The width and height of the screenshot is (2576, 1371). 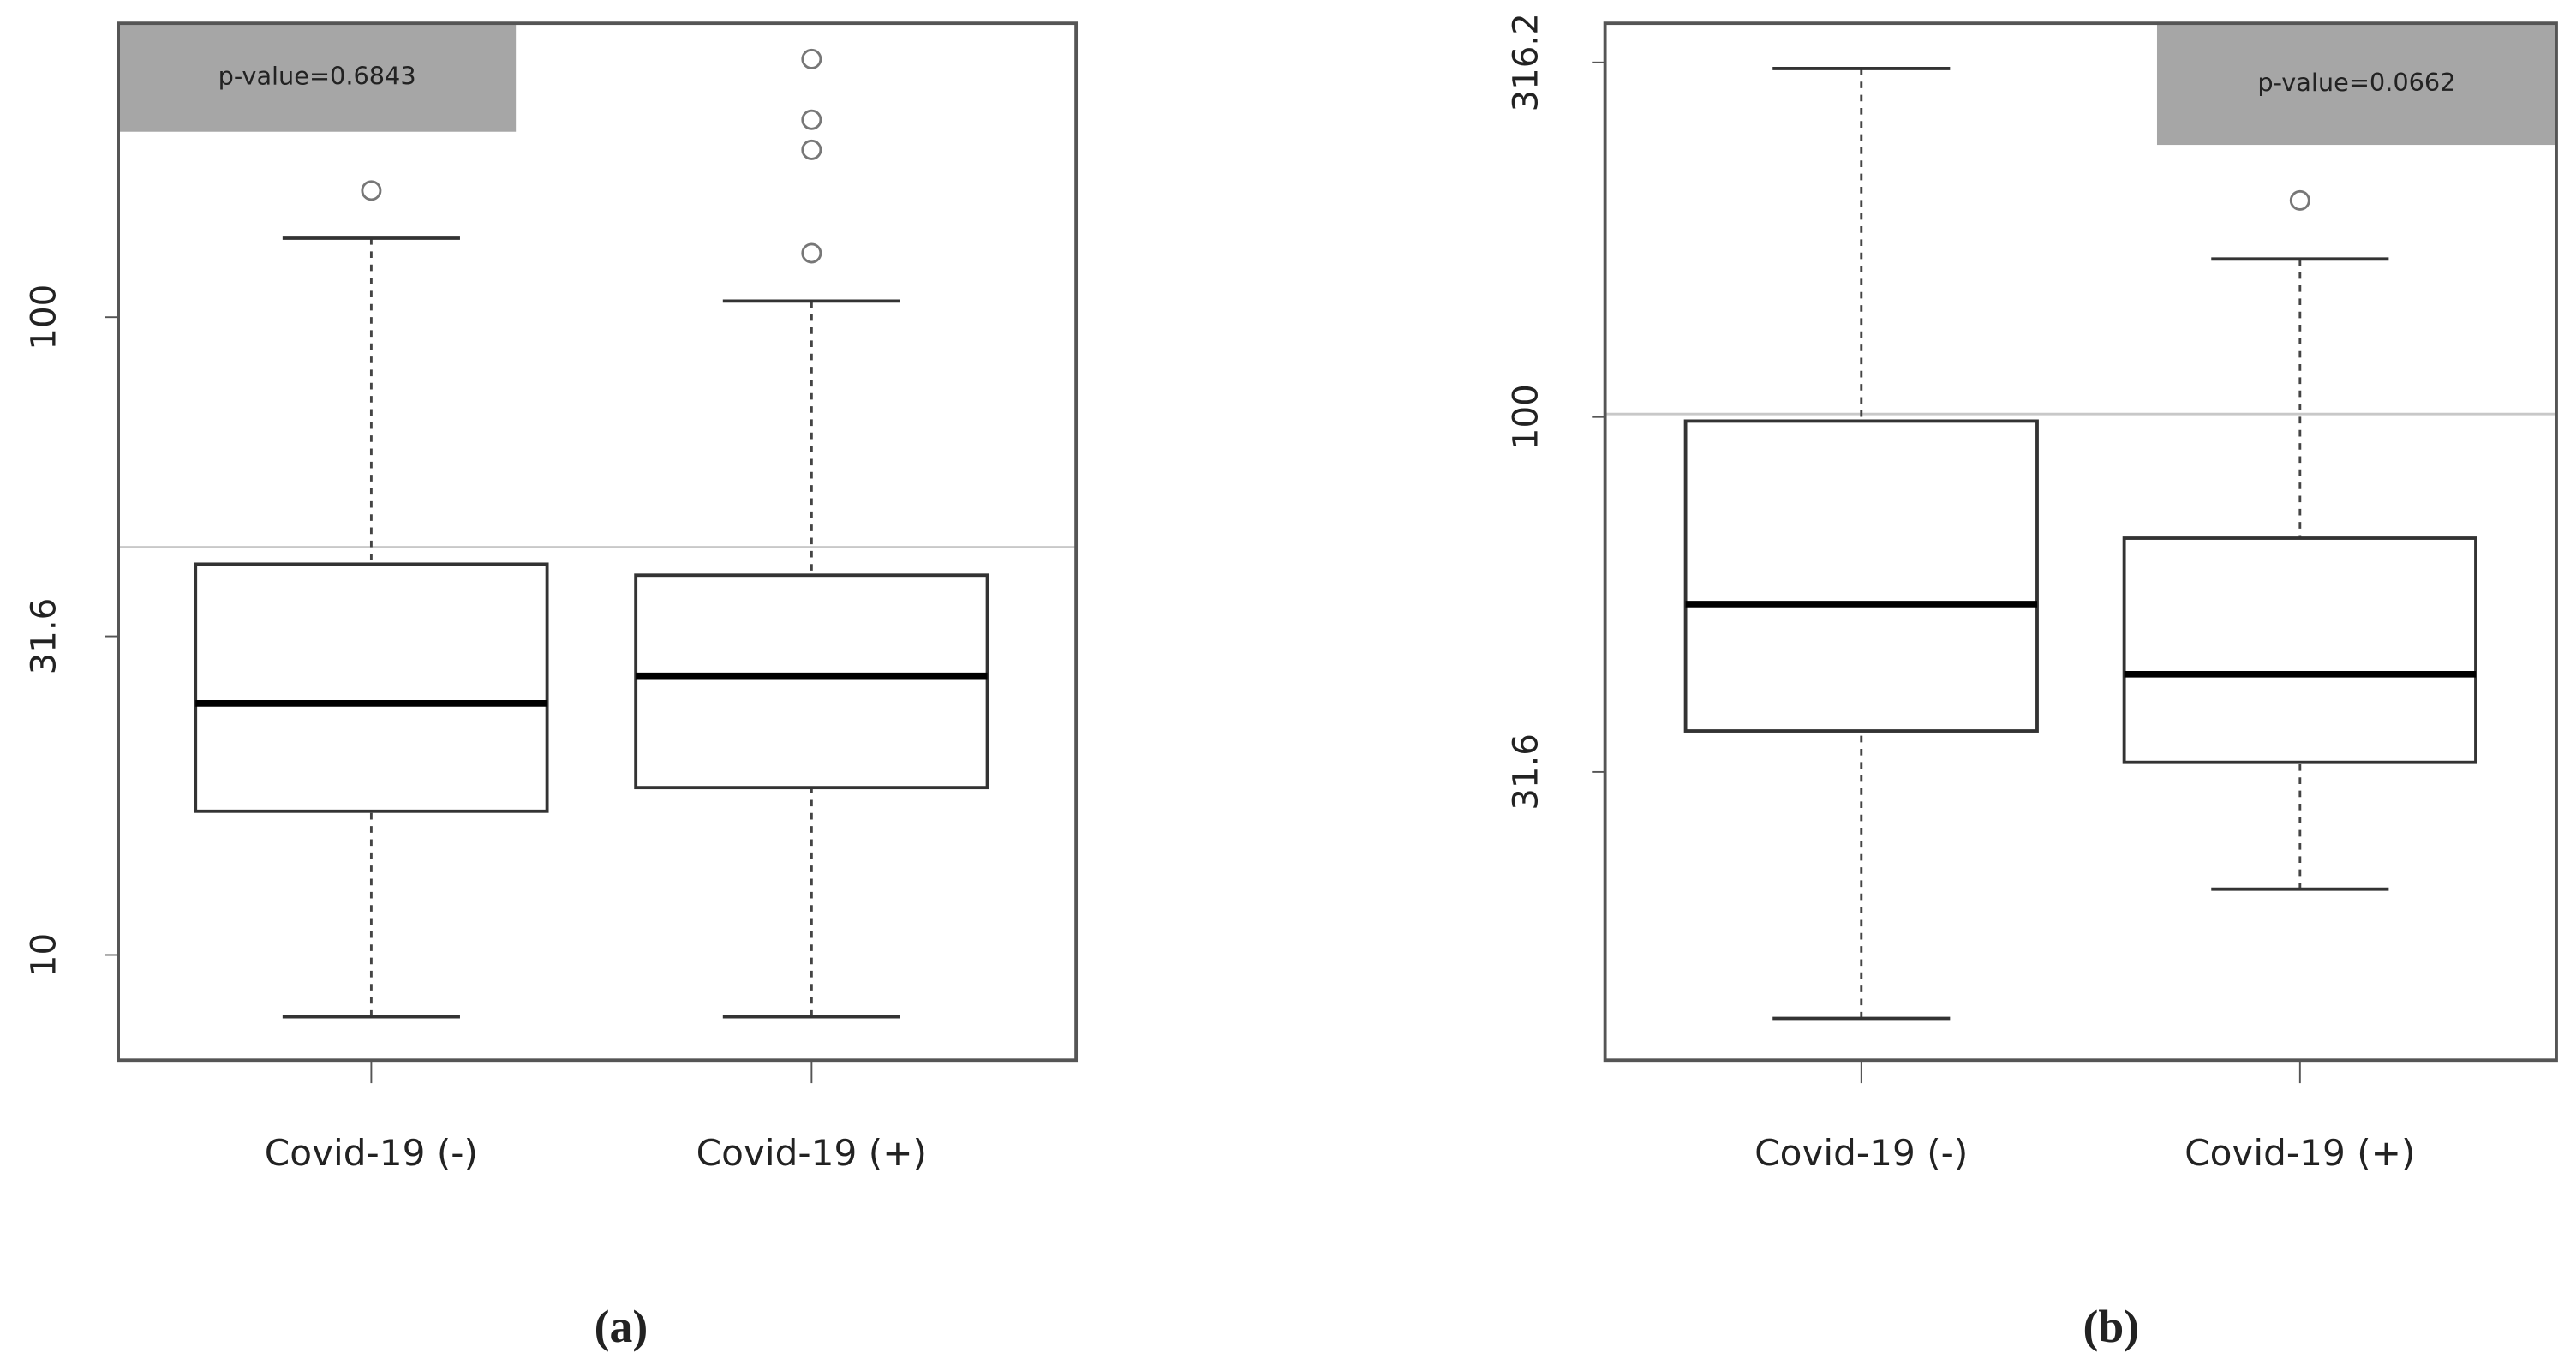 I want to click on annotation: p-value=0.6843, so click(x=317, y=75).